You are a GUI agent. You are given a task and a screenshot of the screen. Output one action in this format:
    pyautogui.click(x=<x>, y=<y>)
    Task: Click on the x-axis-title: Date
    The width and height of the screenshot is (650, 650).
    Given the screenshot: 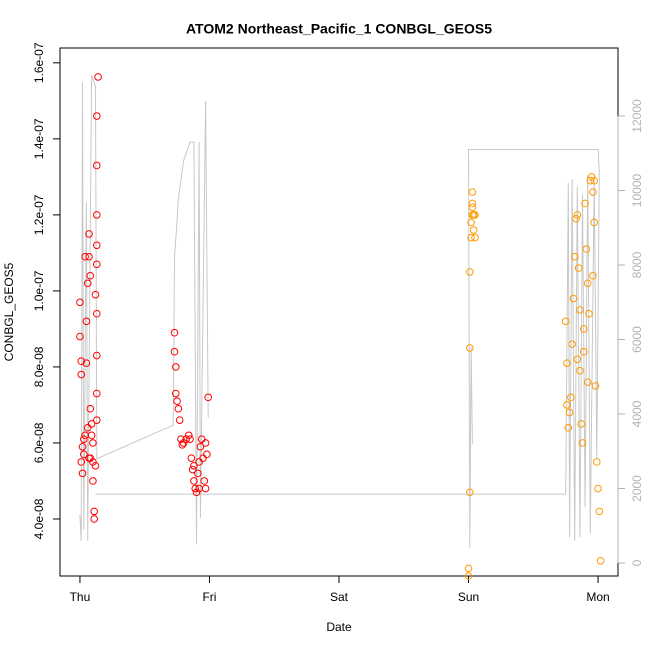 What is the action you would take?
    pyautogui.click(x=339, y=627)
    